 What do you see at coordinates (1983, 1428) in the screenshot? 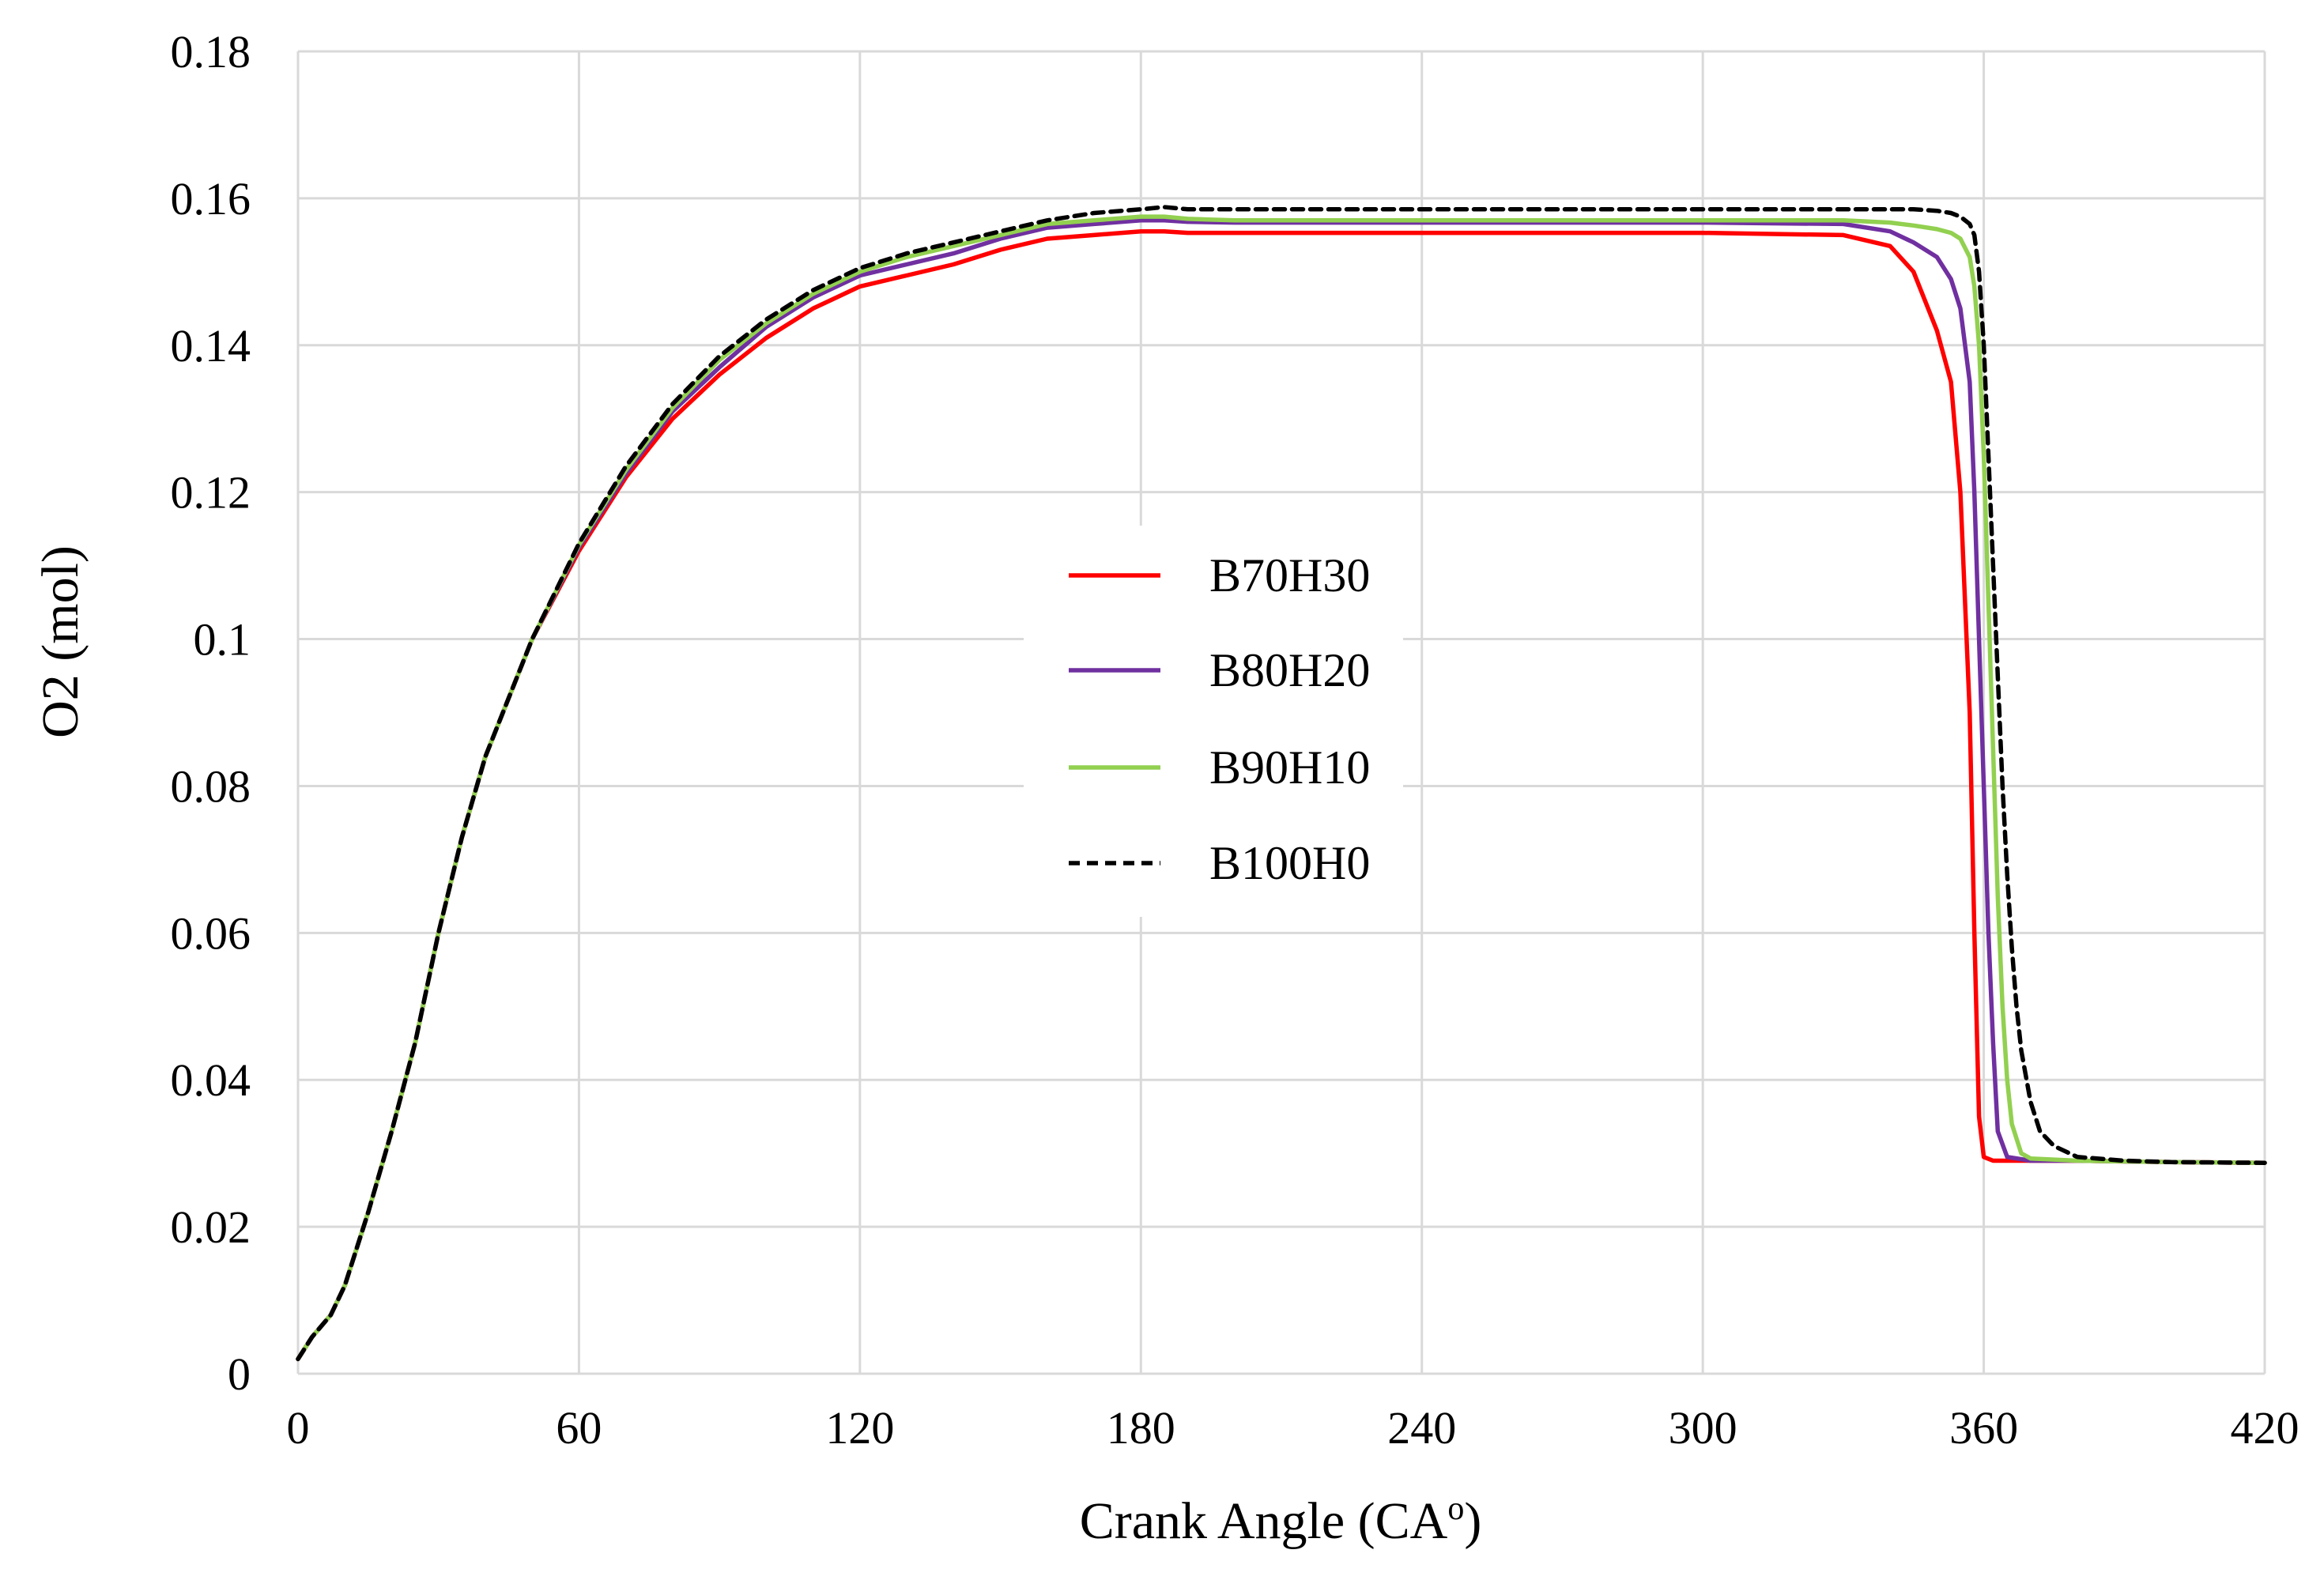
I see `x-tick-label: 360` at bounding box center [1983, 1428].